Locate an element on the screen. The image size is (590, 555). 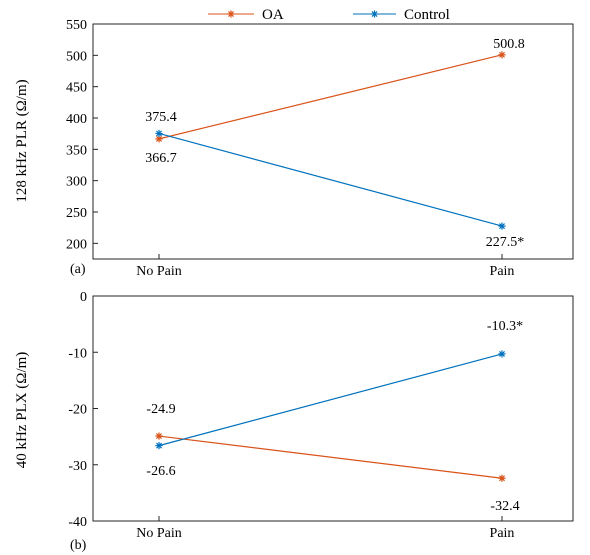
y-axis-label: 128 kHz PLR (Ω/m) is located at coordinates (22, 140).